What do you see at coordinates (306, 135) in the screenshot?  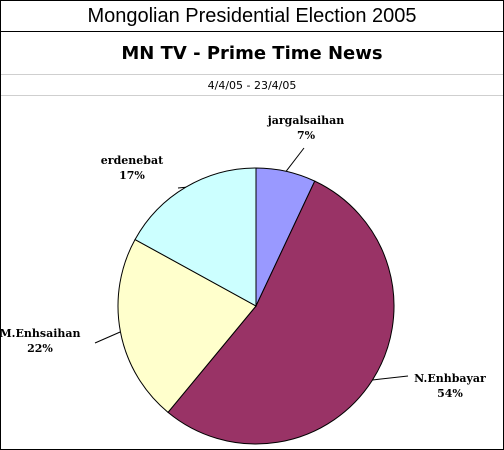 I see `slice-value-label: 7%` at bounding box center [306, 135].